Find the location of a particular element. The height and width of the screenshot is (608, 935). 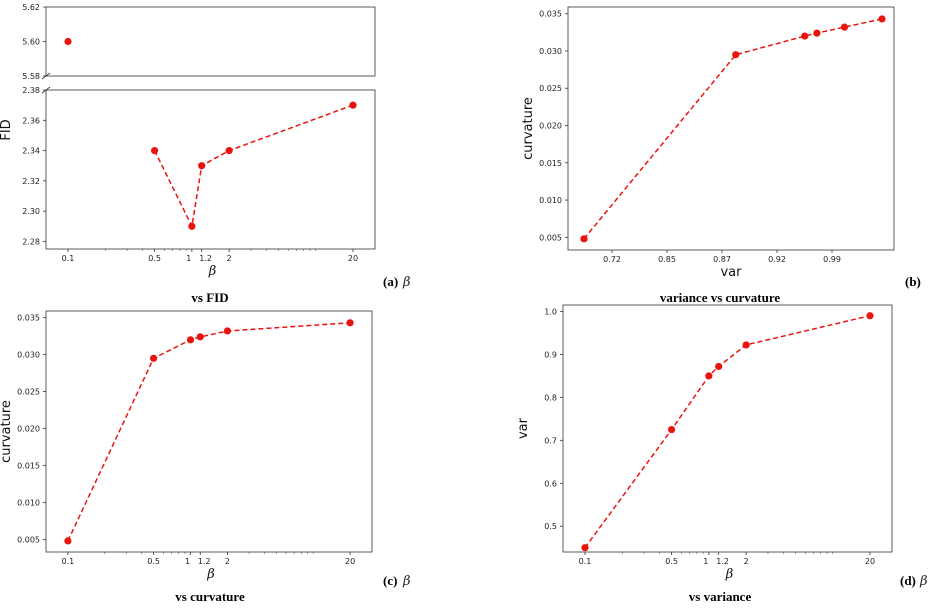

panel-label: (b) is located at coordinates (913, 281).